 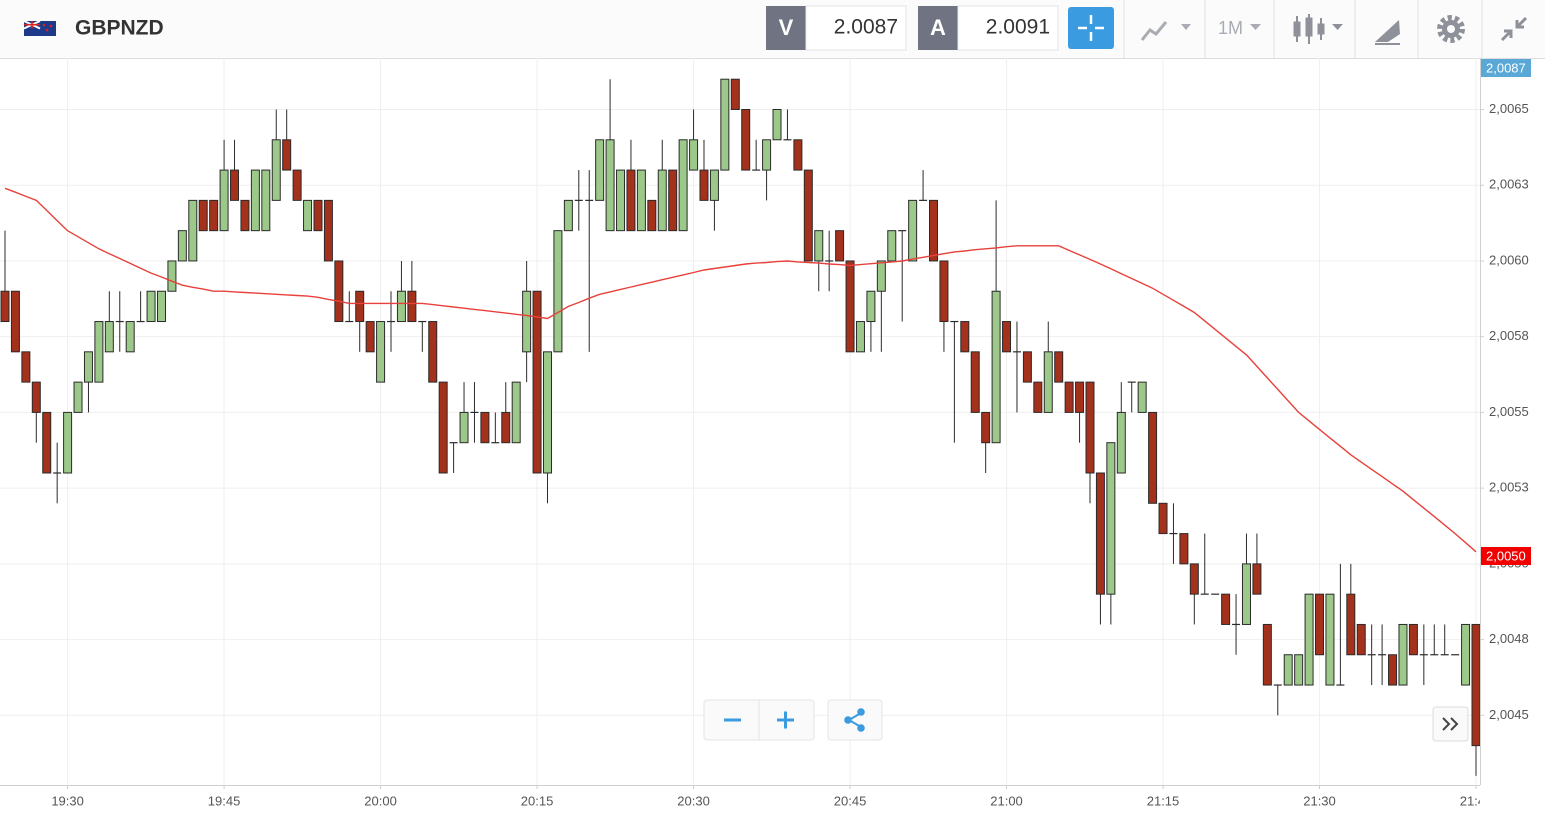 What do you see at coordinates (1509, 411) in the screenshot?
I see `y-tick-label: 2,0055` at bounding box center [1509, 411].